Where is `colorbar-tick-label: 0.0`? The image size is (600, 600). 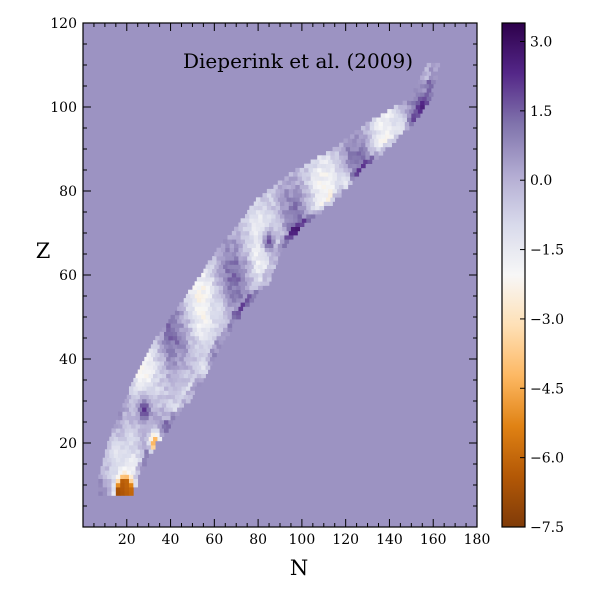 colorbar-tick-label: 0.0 is located at coordinates (541, 181).